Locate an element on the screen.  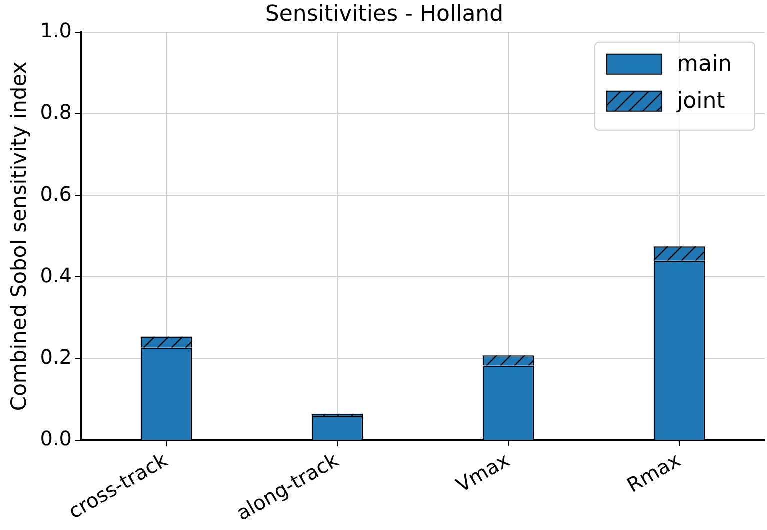
y-tick-label: 0.0 is located at coordinates (56, 438).